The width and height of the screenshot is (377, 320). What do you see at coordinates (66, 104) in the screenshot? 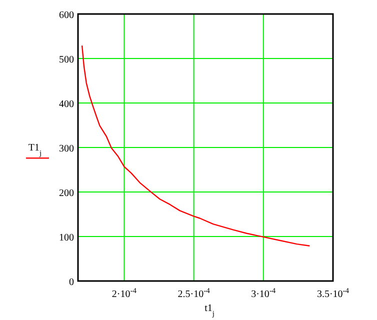
I see `y-tick-label: 400` at bounding box center [66, 104].